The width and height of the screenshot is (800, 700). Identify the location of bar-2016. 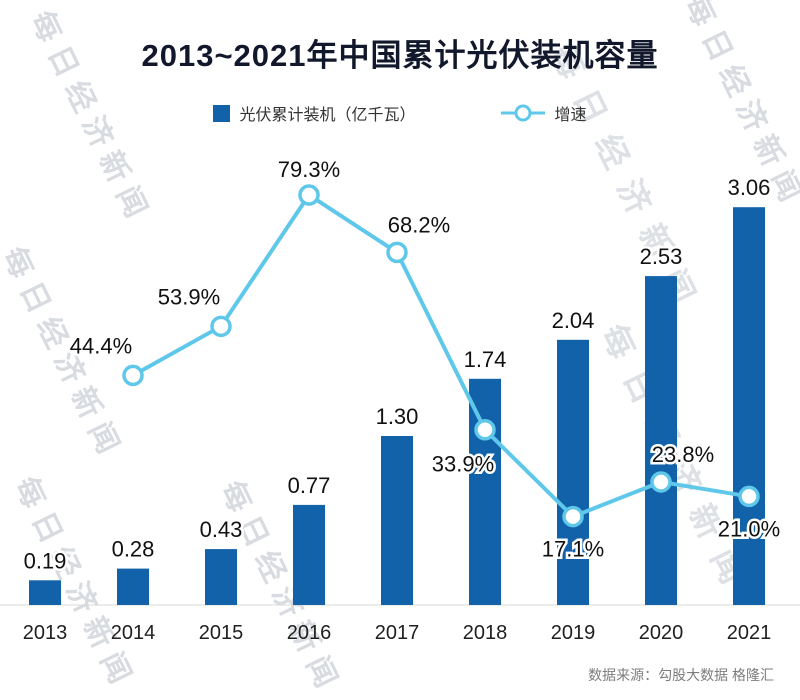
(309, 554).